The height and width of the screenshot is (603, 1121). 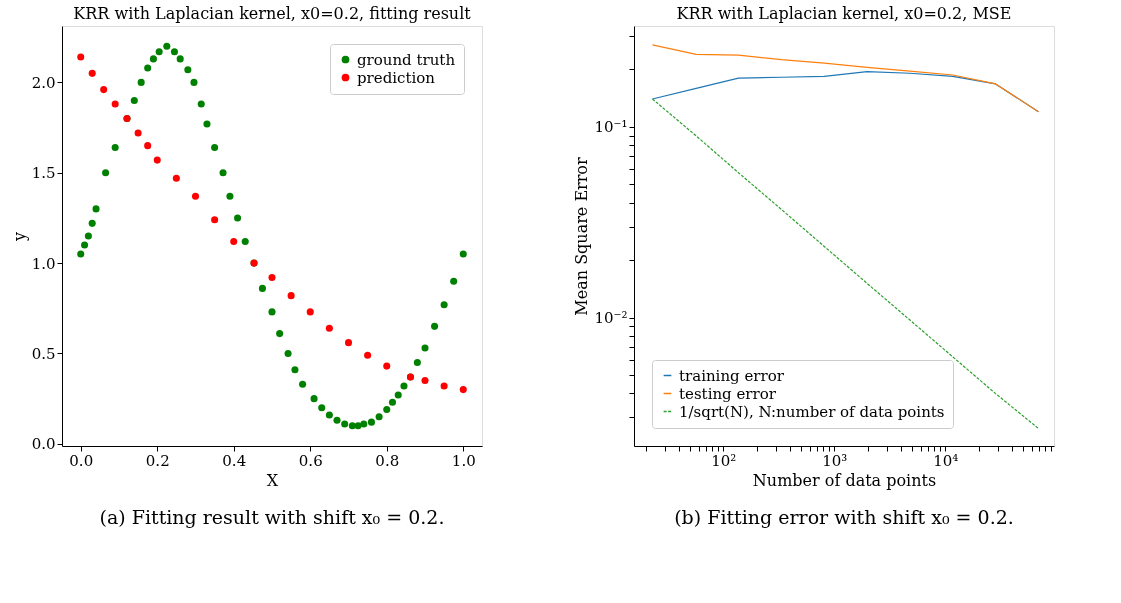 I want to click on x-tick-label: 0.2, so click(x=157, y=460).